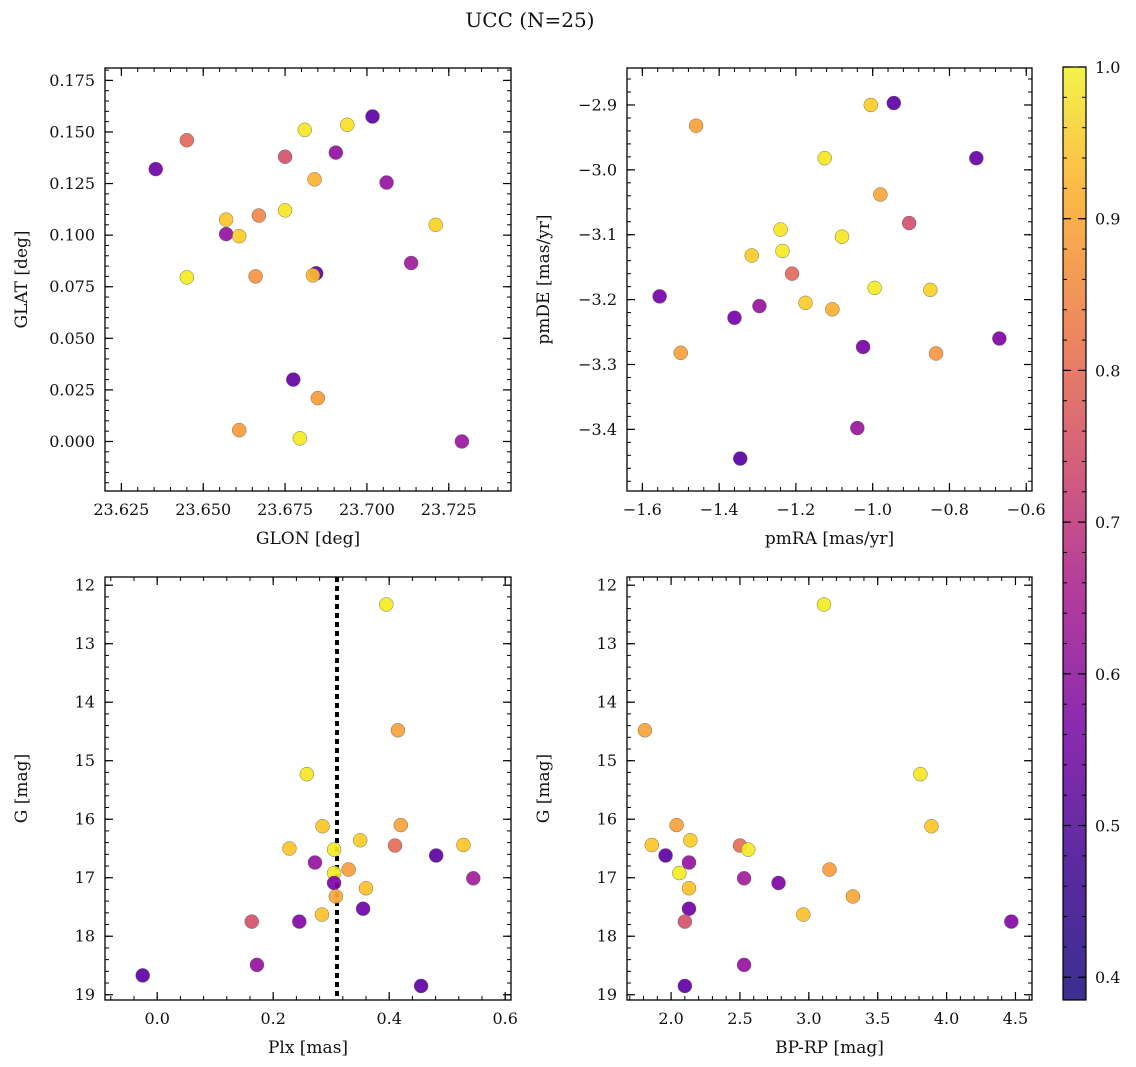 The height and width of the screenshot is (1067, 1136). Describe the element at coordinates (285, 509) in the screenshot. I see `x-tick-label: 23.675` at that location.